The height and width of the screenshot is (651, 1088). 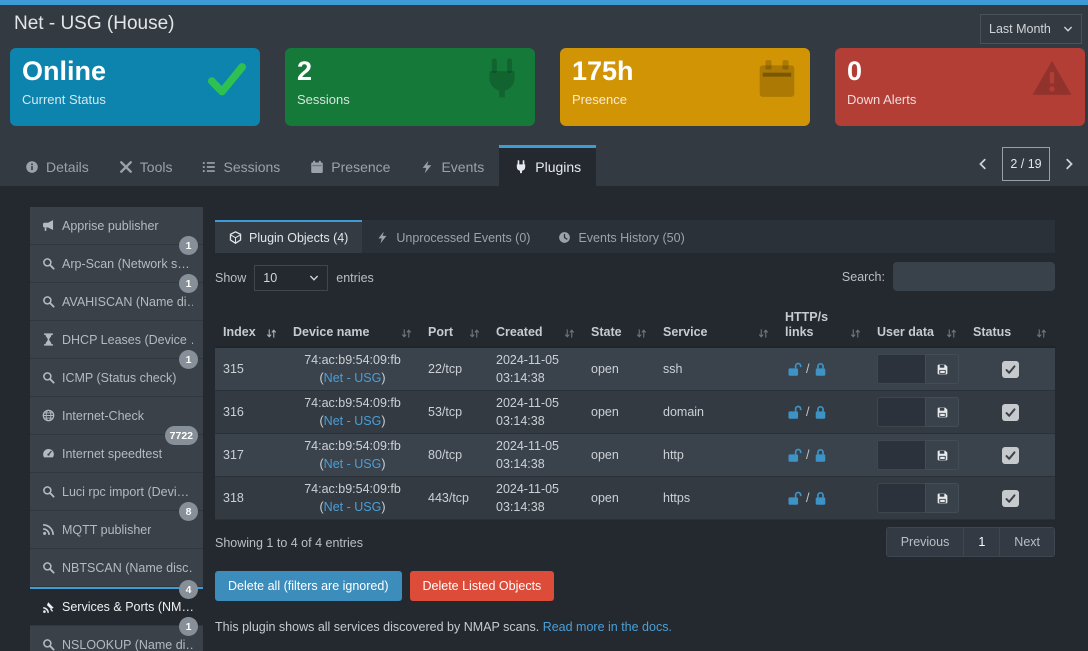 I want to click on search-input, so click(x=974, y=276).